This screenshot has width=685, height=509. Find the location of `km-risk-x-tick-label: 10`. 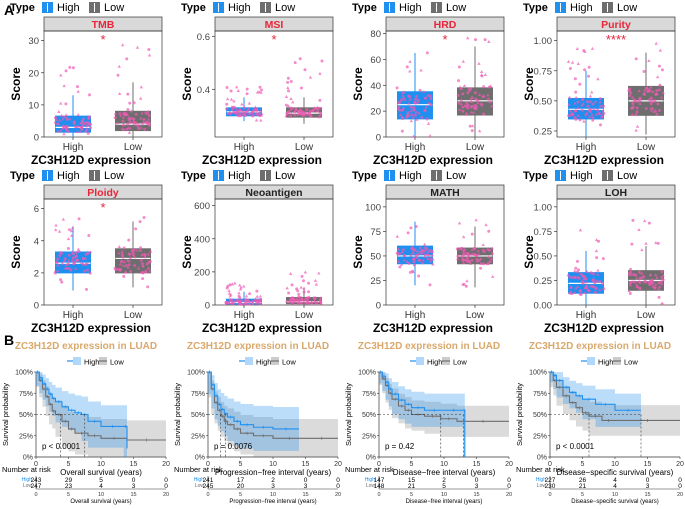

km-risk-x-tick-label: 10 is located at coordinates (101, 495).